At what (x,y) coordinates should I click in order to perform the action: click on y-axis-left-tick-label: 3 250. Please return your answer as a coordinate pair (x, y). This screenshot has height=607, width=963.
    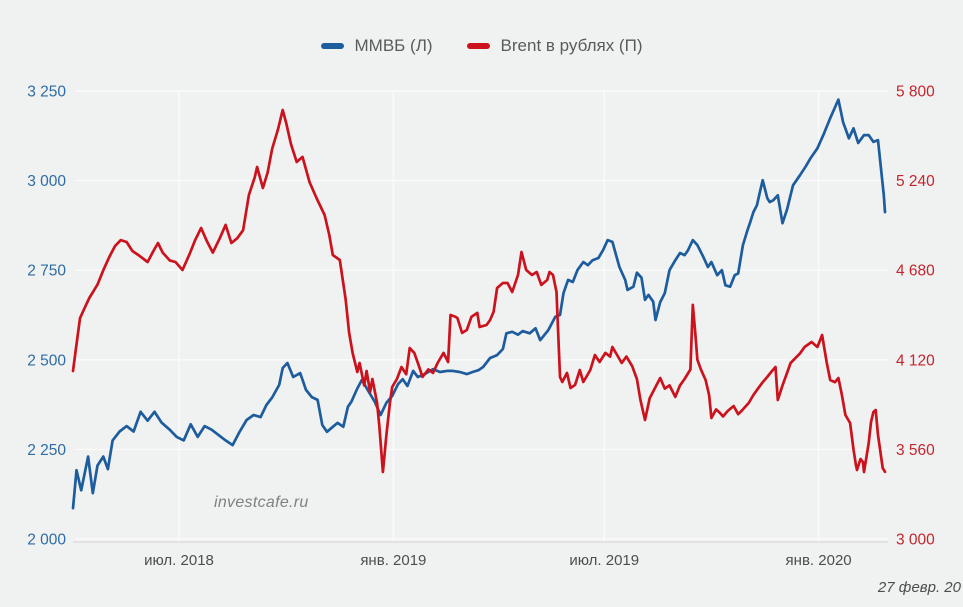
    Looking at the image, I should click on (46, 92).